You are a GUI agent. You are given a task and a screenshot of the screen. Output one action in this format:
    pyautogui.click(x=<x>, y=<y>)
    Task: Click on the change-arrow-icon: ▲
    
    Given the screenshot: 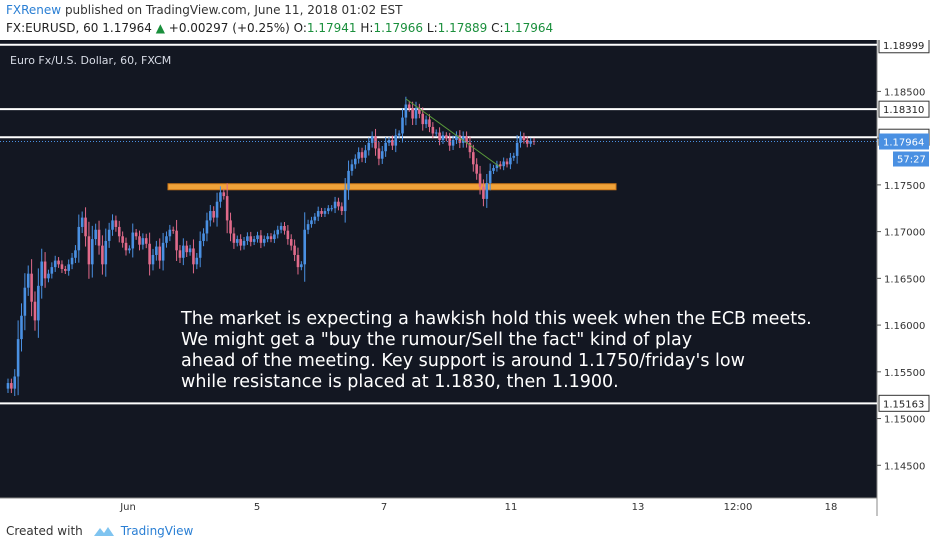 What is the action you would take?
    pyautogui.click(x=160, y=28)
    